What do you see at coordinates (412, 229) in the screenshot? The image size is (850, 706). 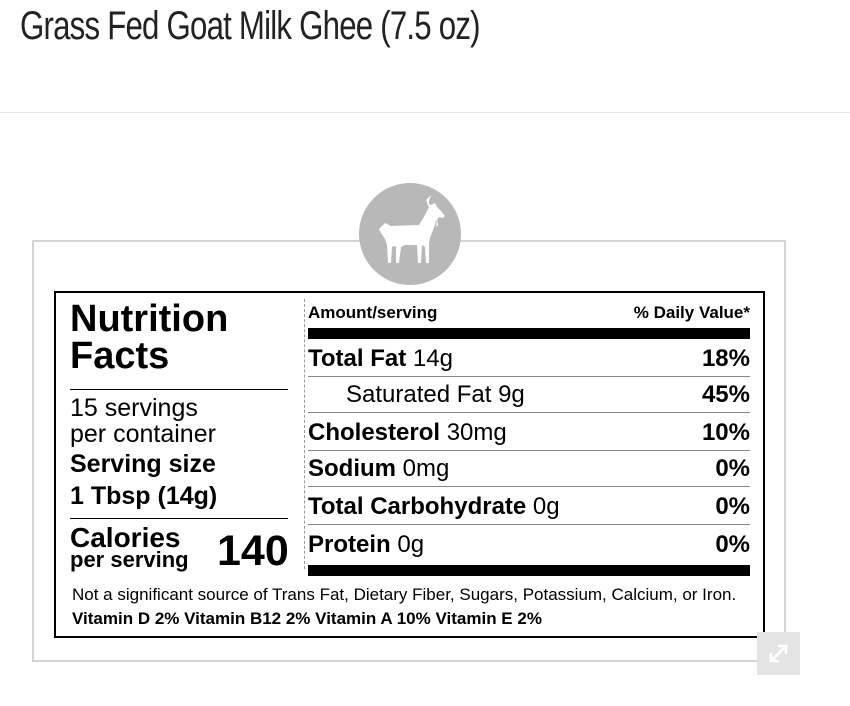 I see `goat-icon` at bounding box center [412, 229].